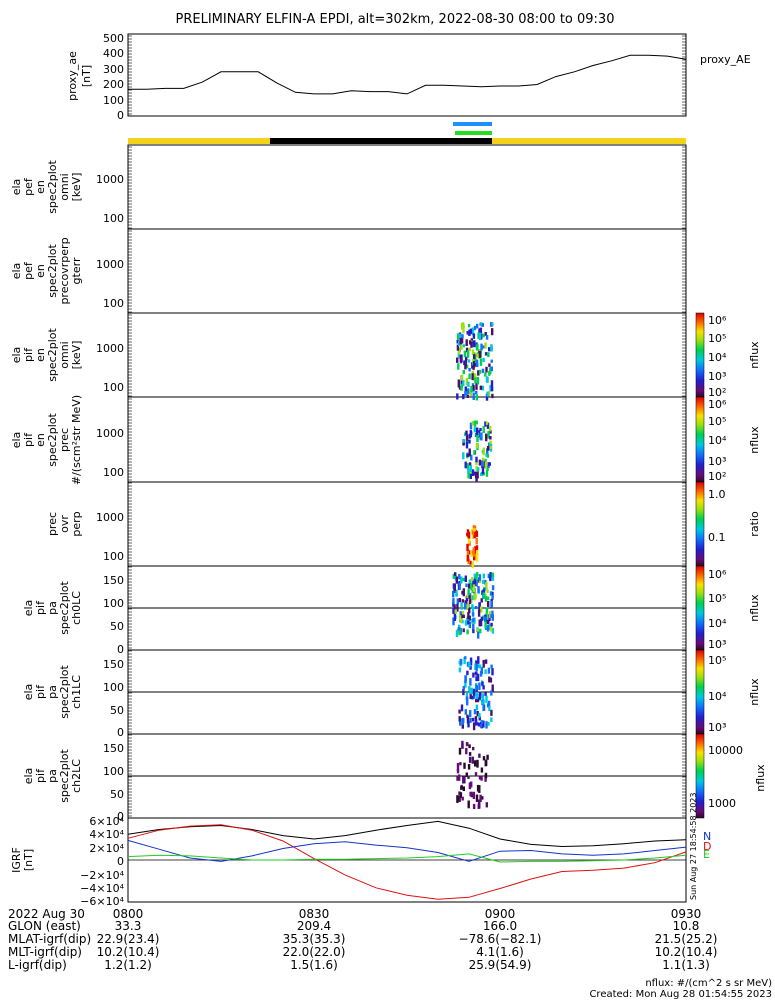 This screenshot has width=775, height=1000. What do you see at coordinates (725, 750) in the screenshot?
I see `cb8-t0: 10000` at bounding box center [725, 750].